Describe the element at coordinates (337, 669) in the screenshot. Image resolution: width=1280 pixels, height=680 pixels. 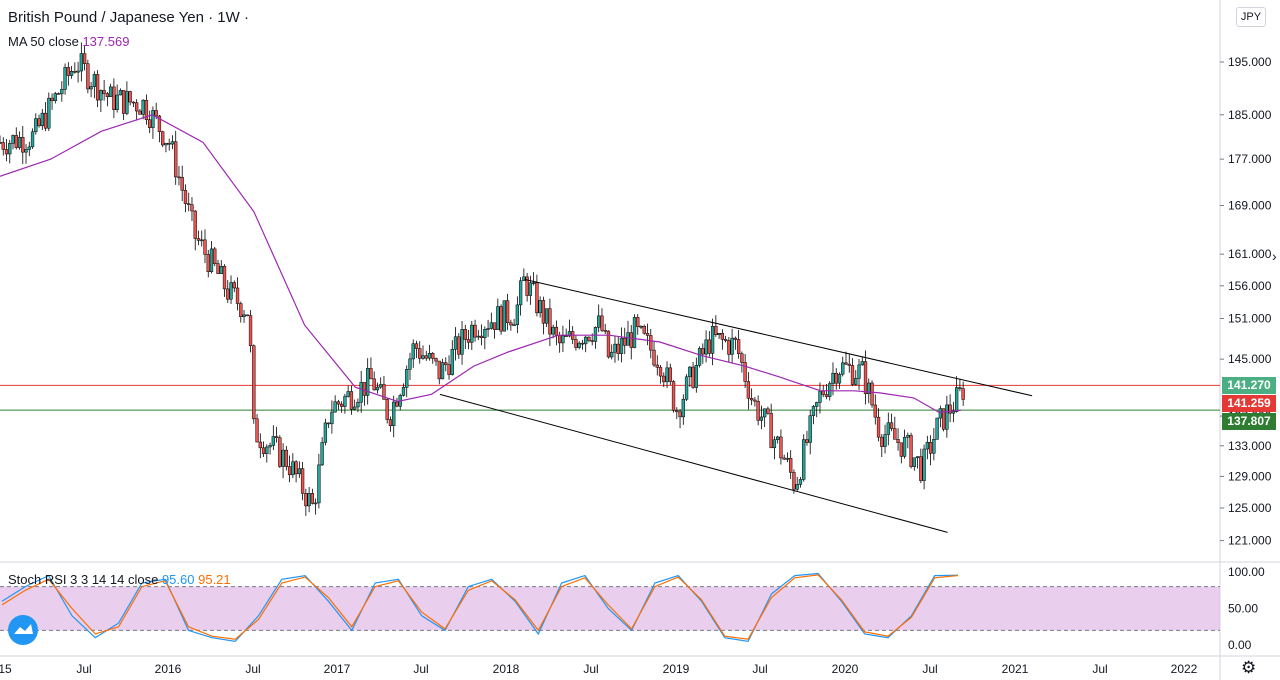
I see `time-axis-label: 2017` at that location.